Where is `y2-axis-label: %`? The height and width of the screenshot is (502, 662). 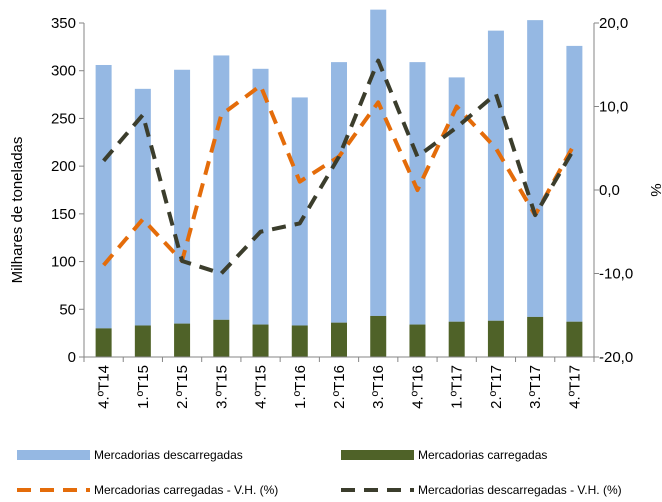
y2-axis-label: % is located at coordinates (654, 189).